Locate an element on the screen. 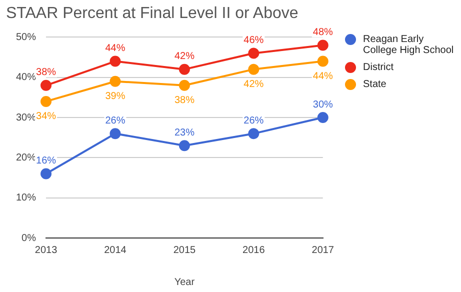 The image size is (461, 292). x-tick-label: 2015 is located at coordinates (184, 250).